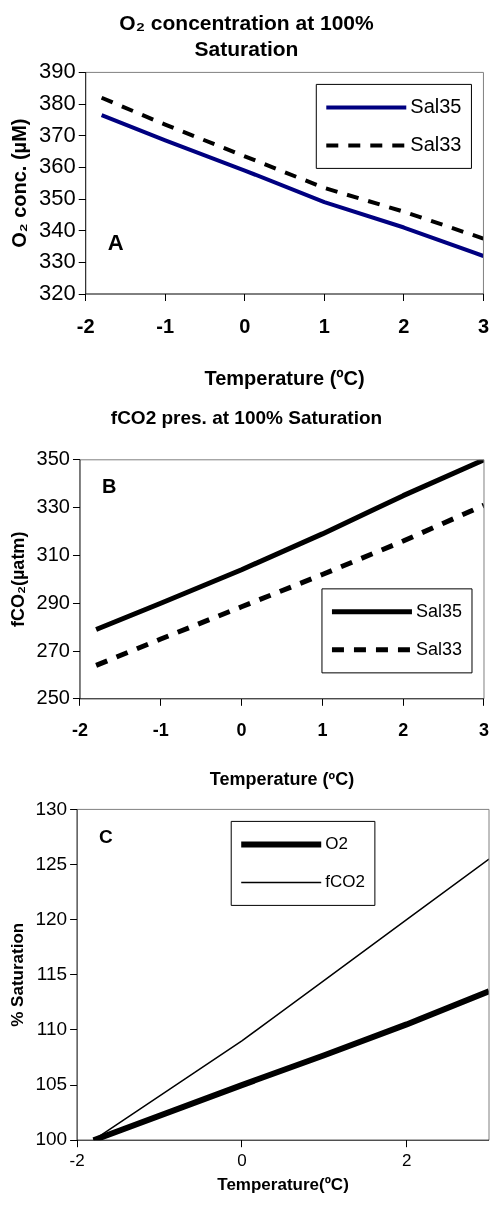  Describe the element at coordinates (336, 844) in the screenshot. I see `legend-label: O2` at that location.